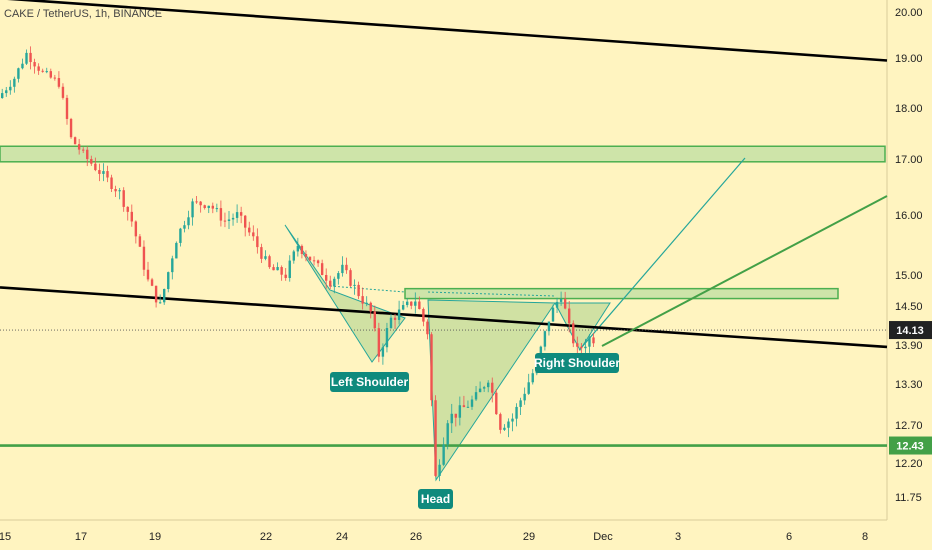 This screenshot has width=932, height=550. I want to click on y-tick-label: 11.75, so click(908, 498).